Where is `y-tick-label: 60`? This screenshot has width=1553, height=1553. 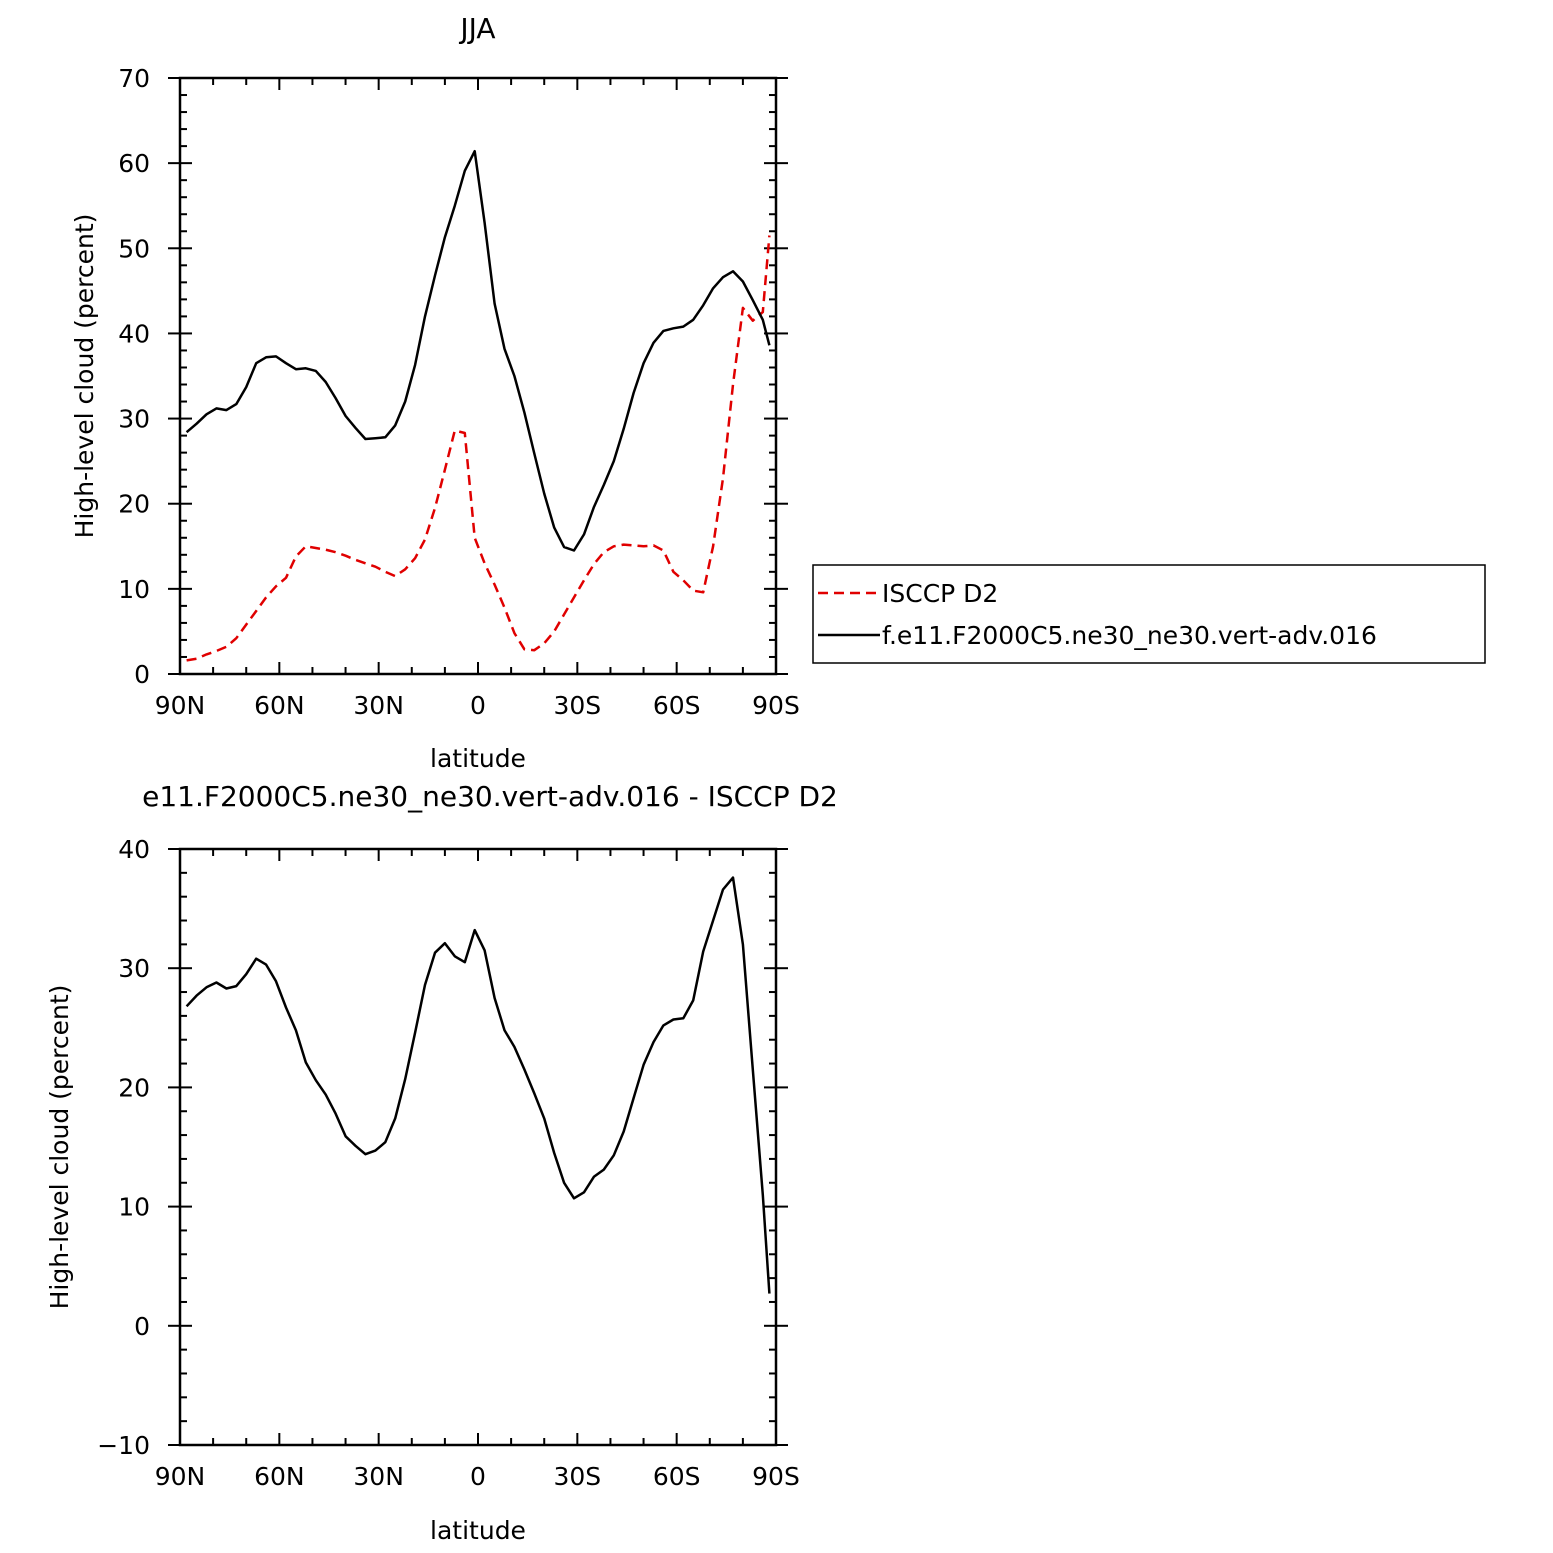 y-tick-label: 60 is located at coordinates (134, 163).